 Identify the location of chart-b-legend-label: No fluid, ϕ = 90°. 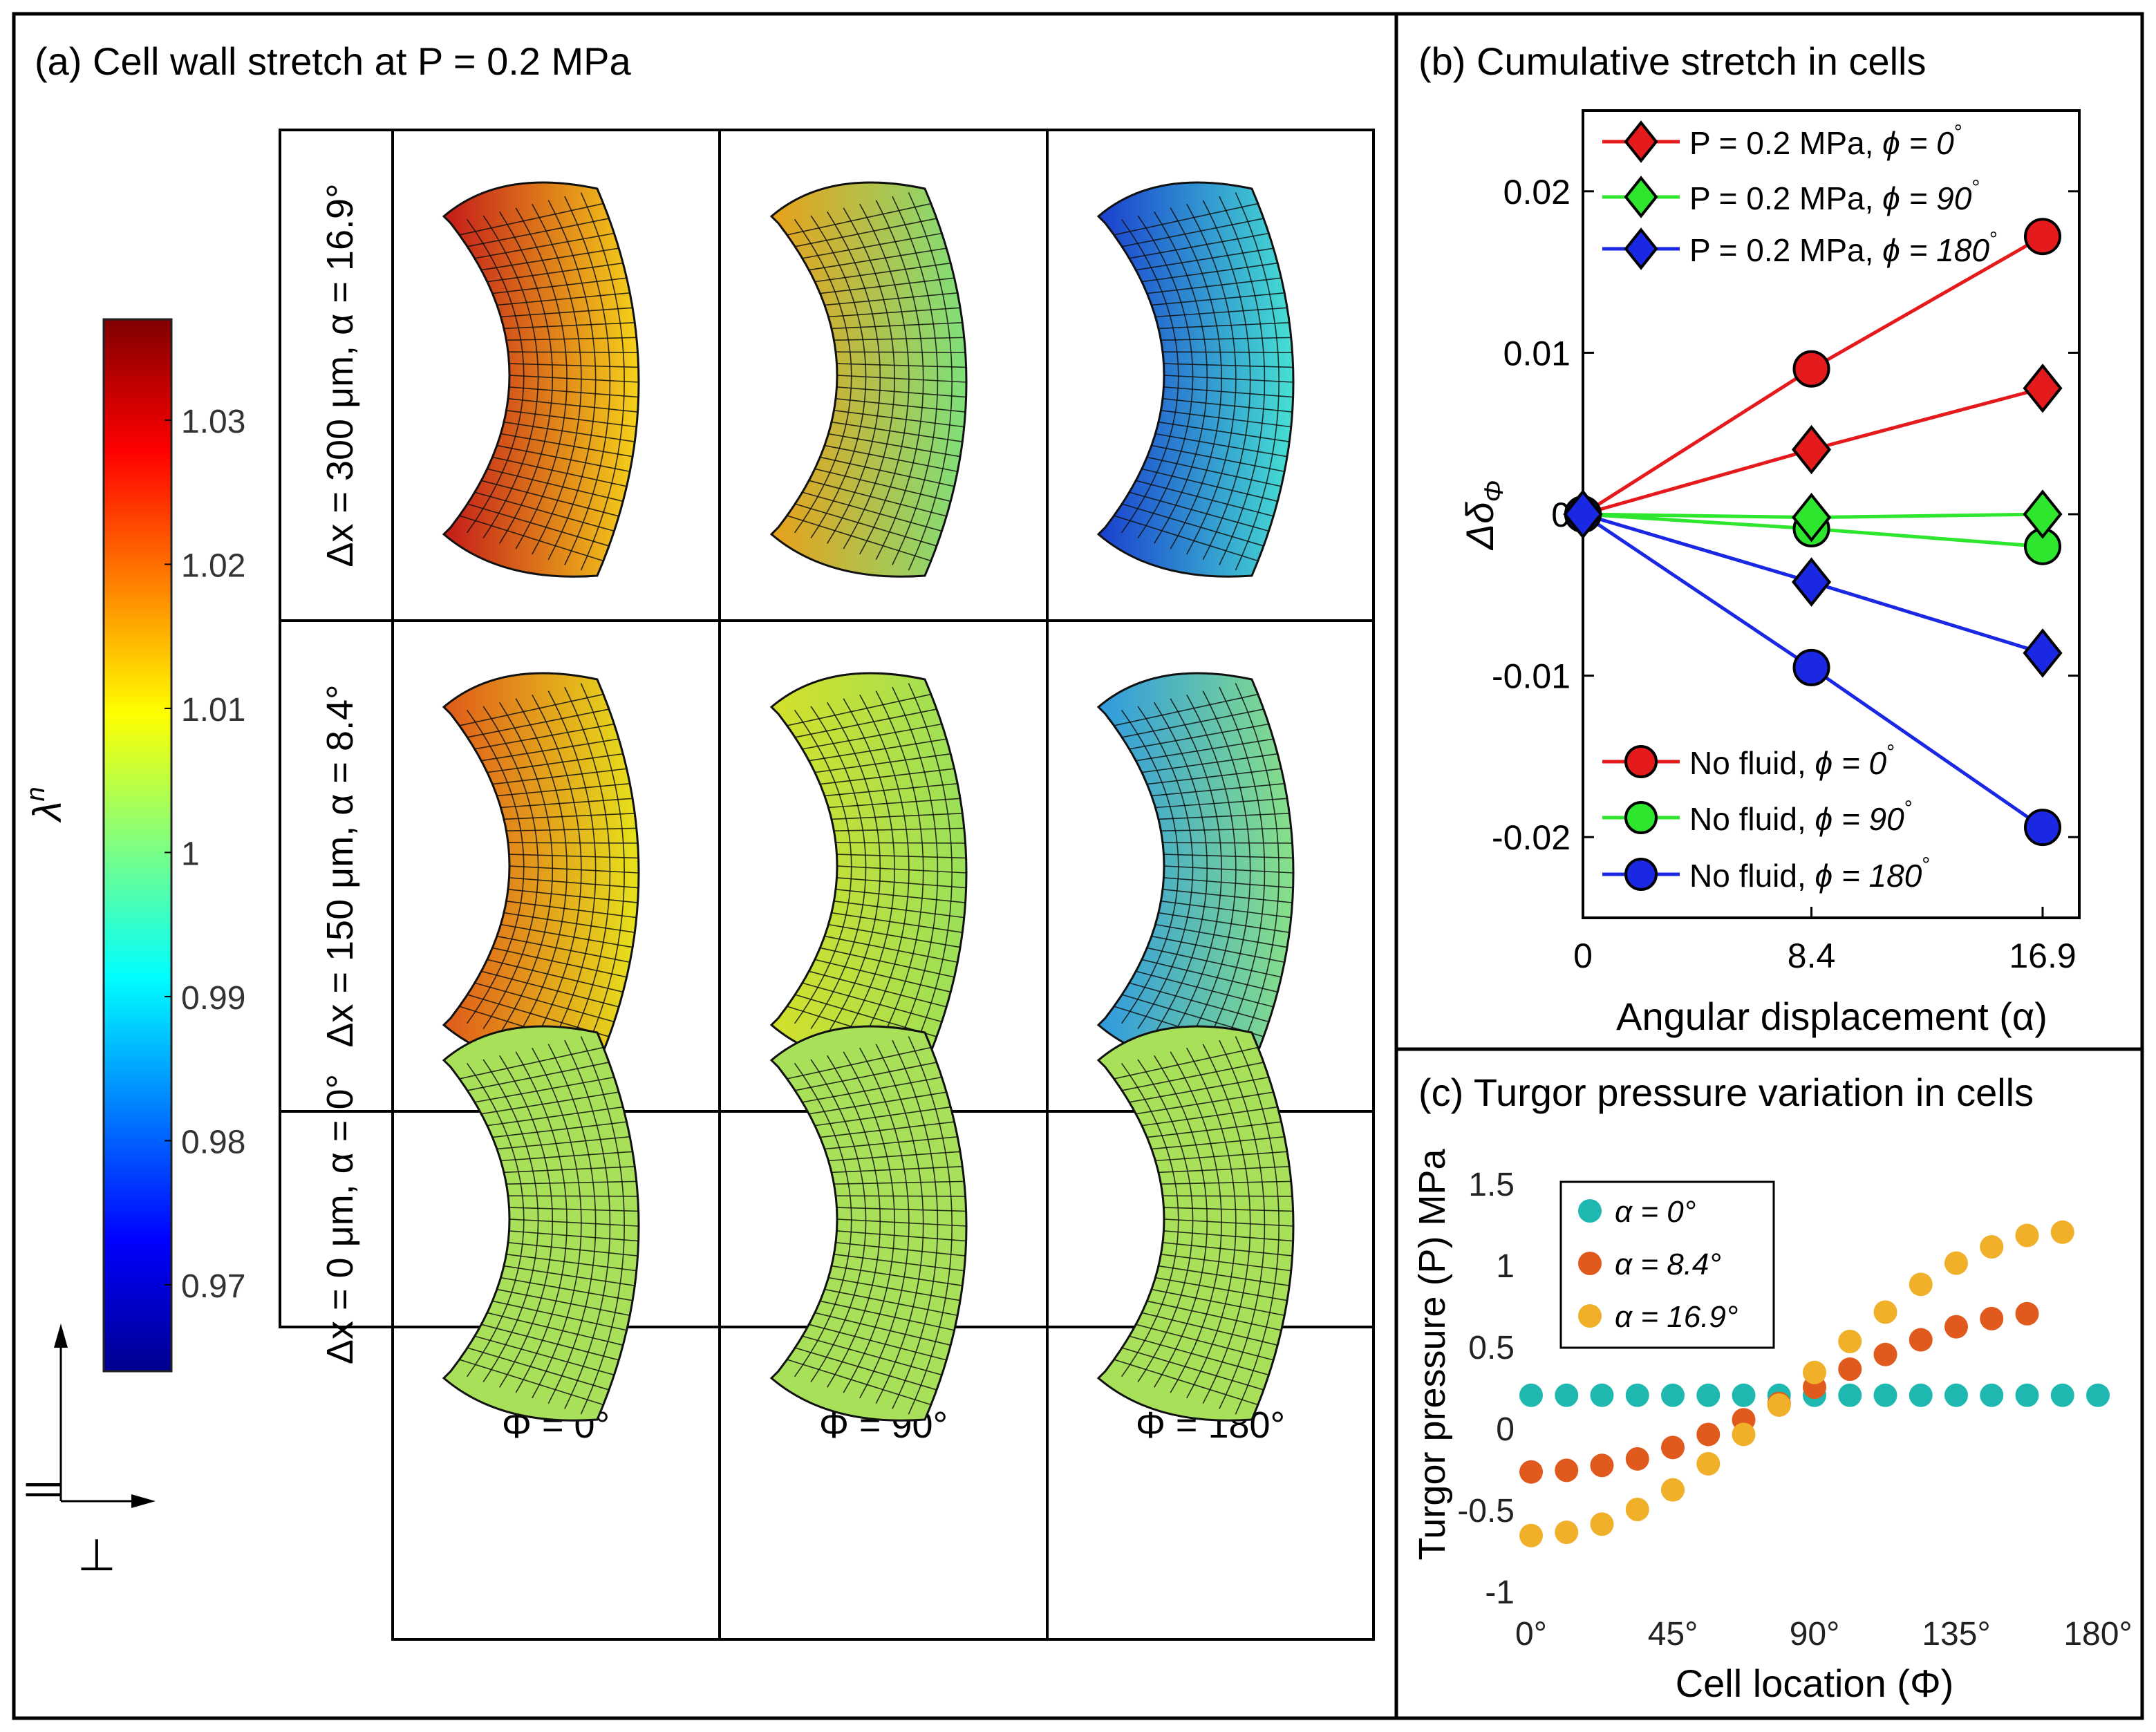
(1801, 817).